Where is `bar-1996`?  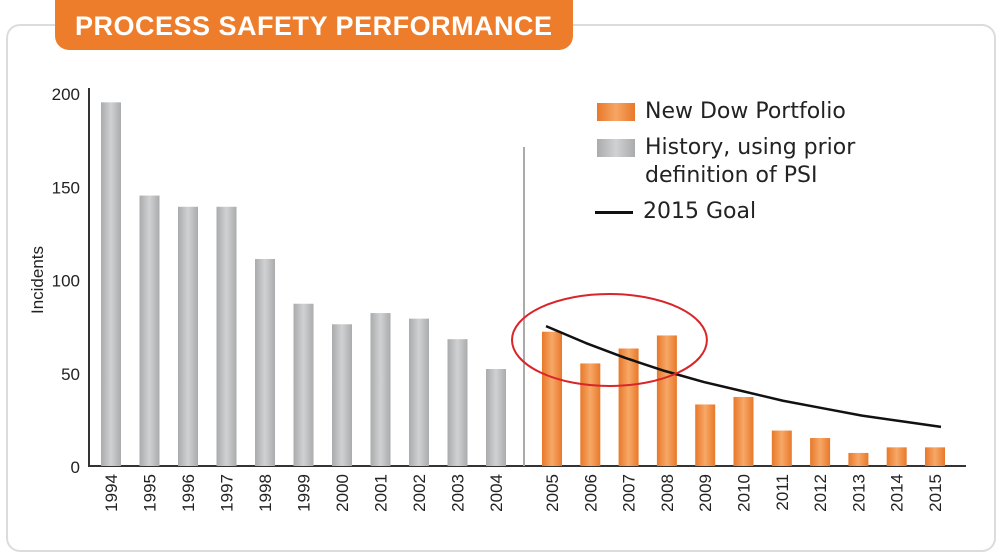
bar-1996 is located at coordinates (188, 336).